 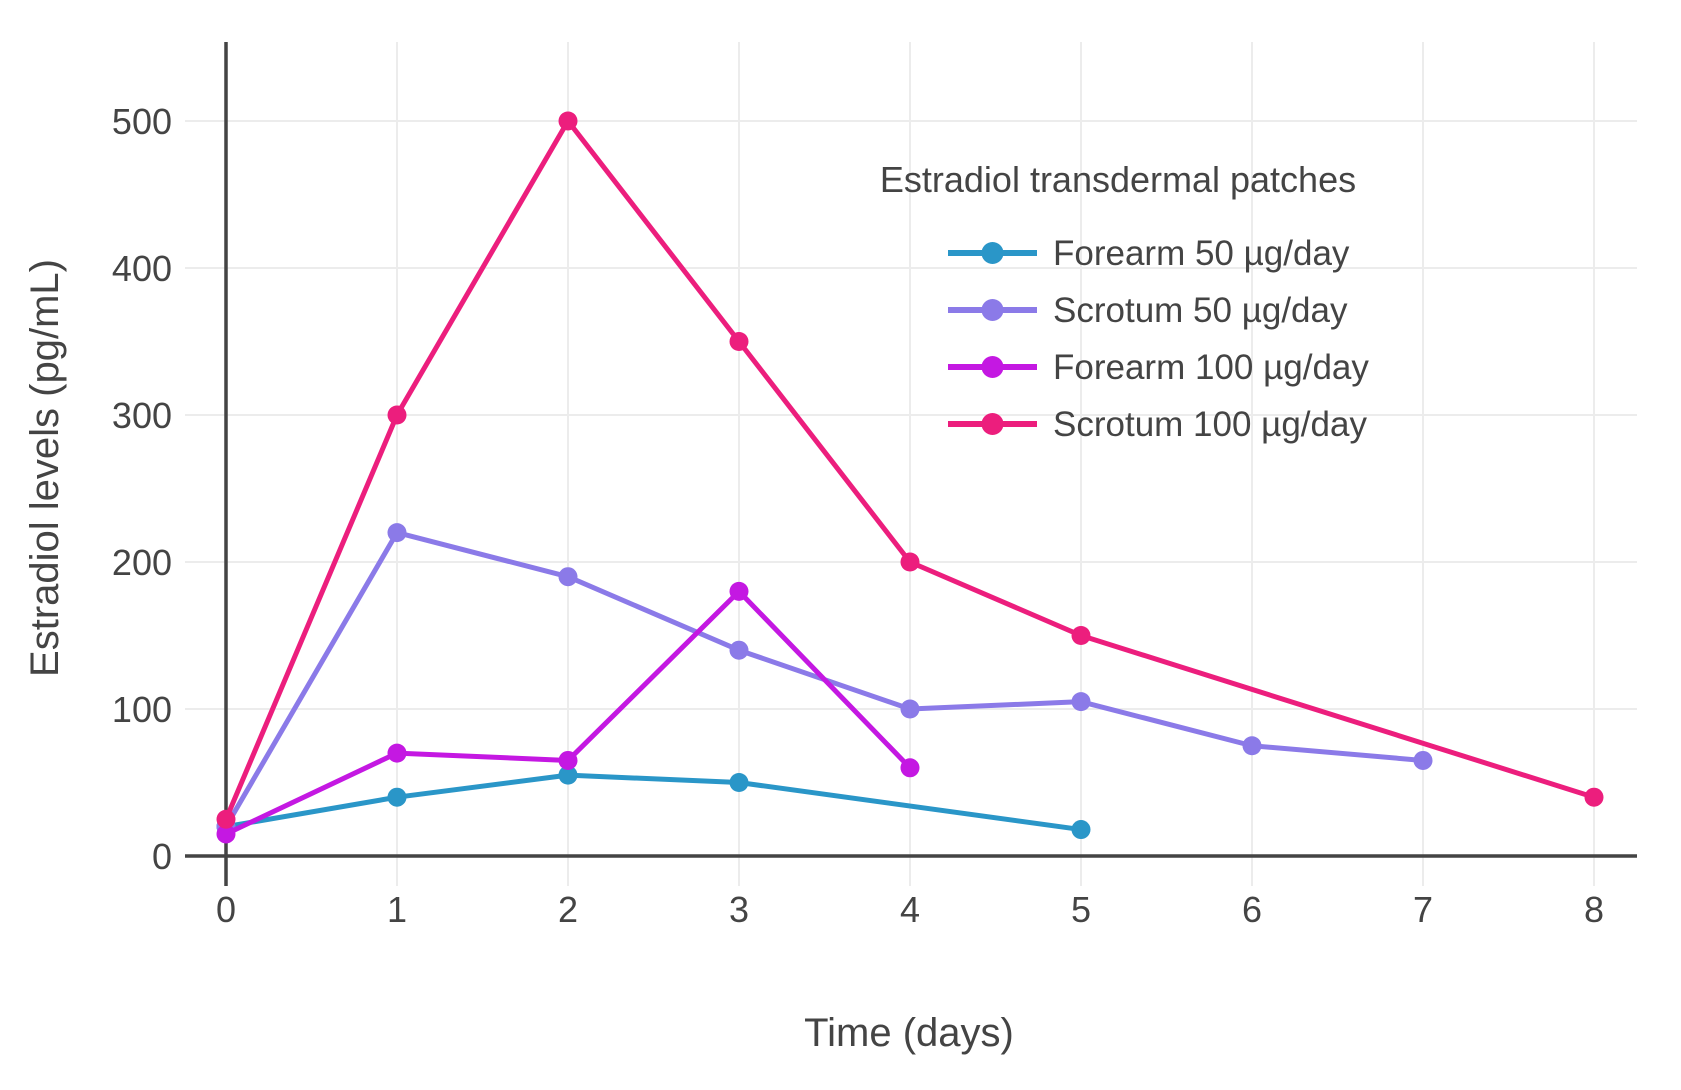 I want to click on y-tick-label: 300, so click(x=142, y=415).